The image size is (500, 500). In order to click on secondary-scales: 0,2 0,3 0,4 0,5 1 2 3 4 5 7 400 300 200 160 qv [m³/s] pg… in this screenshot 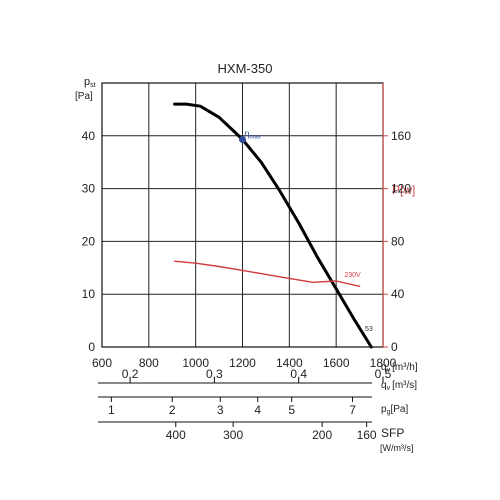, I will do `click(257, 410)`.